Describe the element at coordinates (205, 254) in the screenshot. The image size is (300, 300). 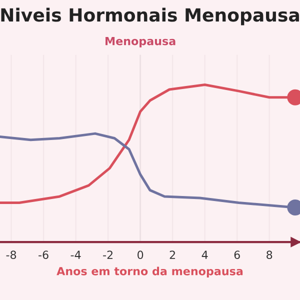
I see `x-tick-label: 4` at that location.